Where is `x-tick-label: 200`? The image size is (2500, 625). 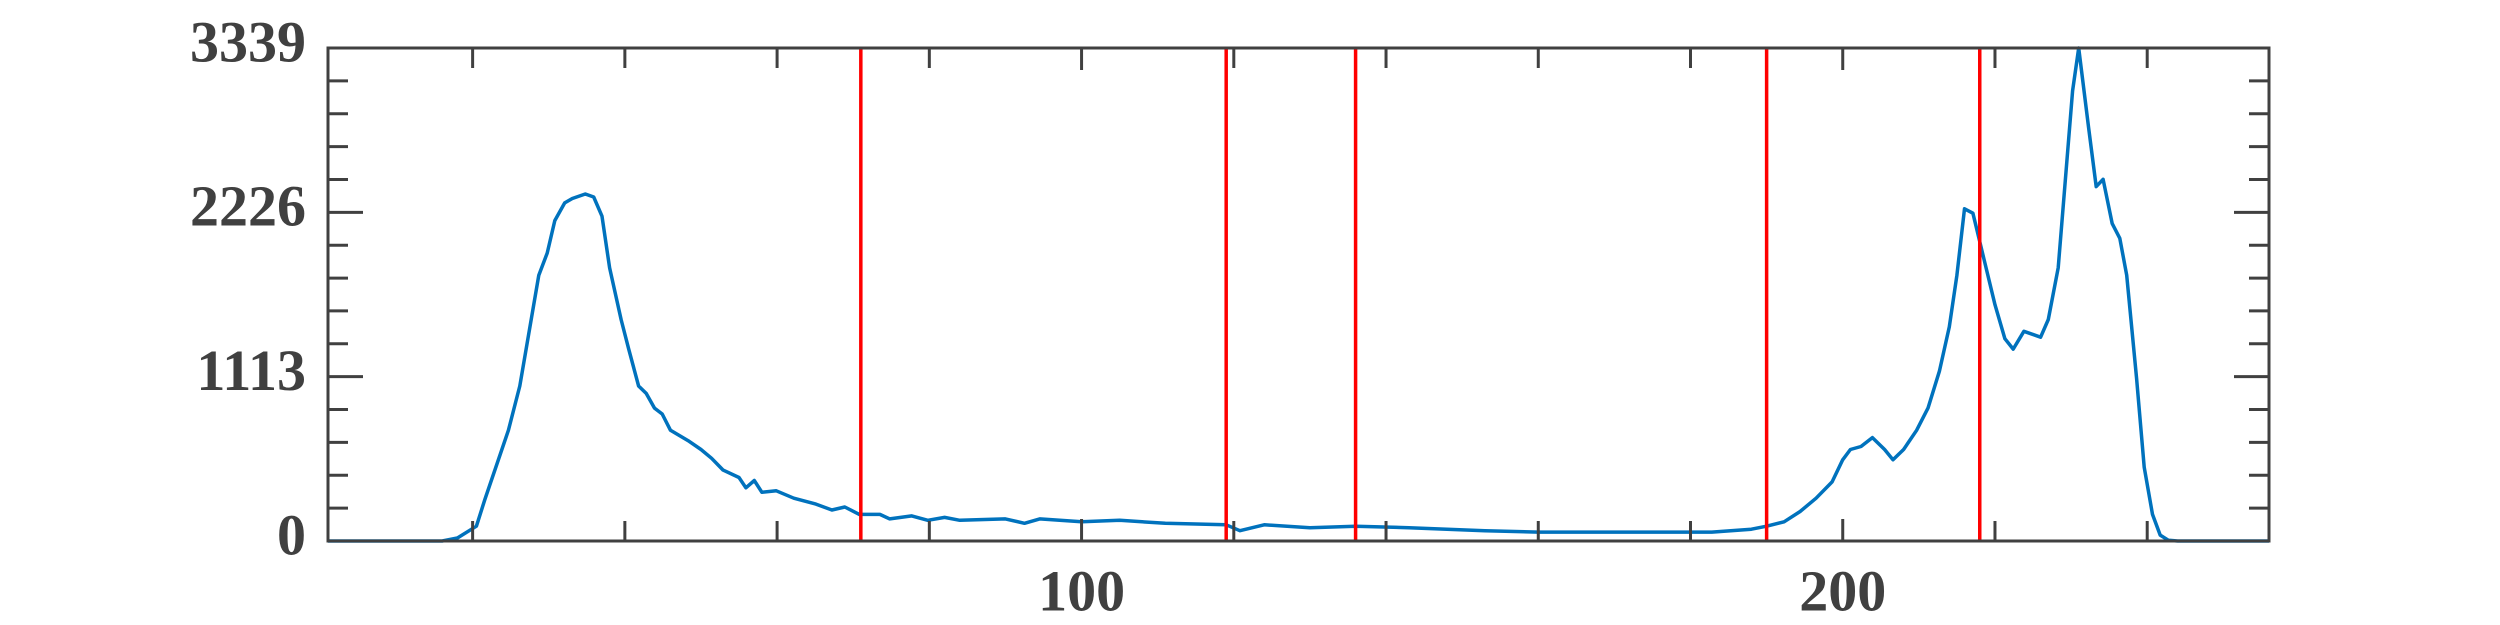 x-tick-label: 200 is located at coordinates (1842, 590).